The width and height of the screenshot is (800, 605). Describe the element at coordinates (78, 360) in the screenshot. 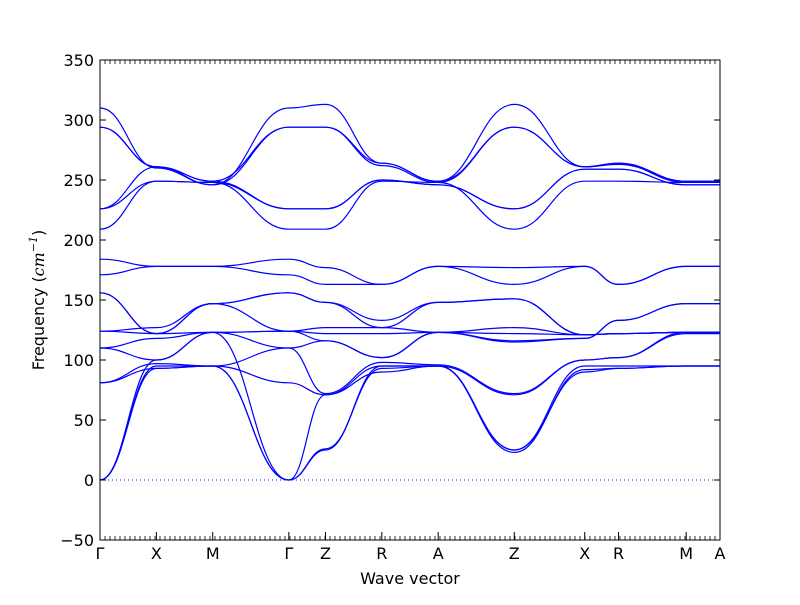

I see `y-tick-label: 100` at that location.